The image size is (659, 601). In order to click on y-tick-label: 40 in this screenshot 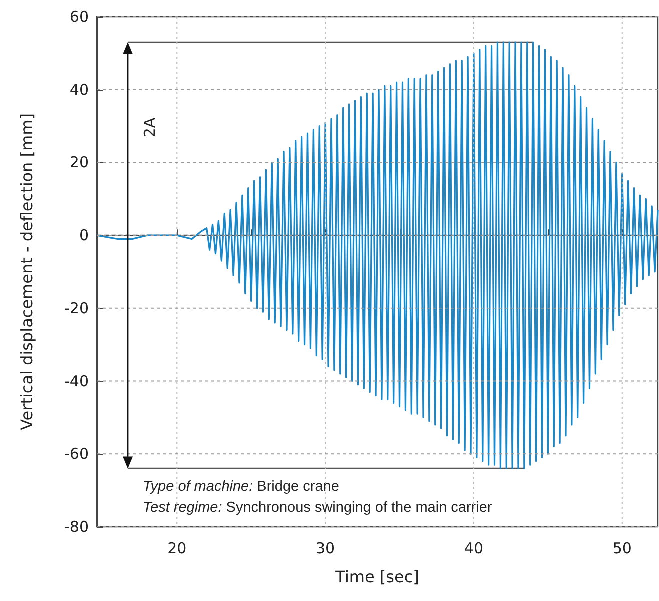, I will do `click(79, 89)`.